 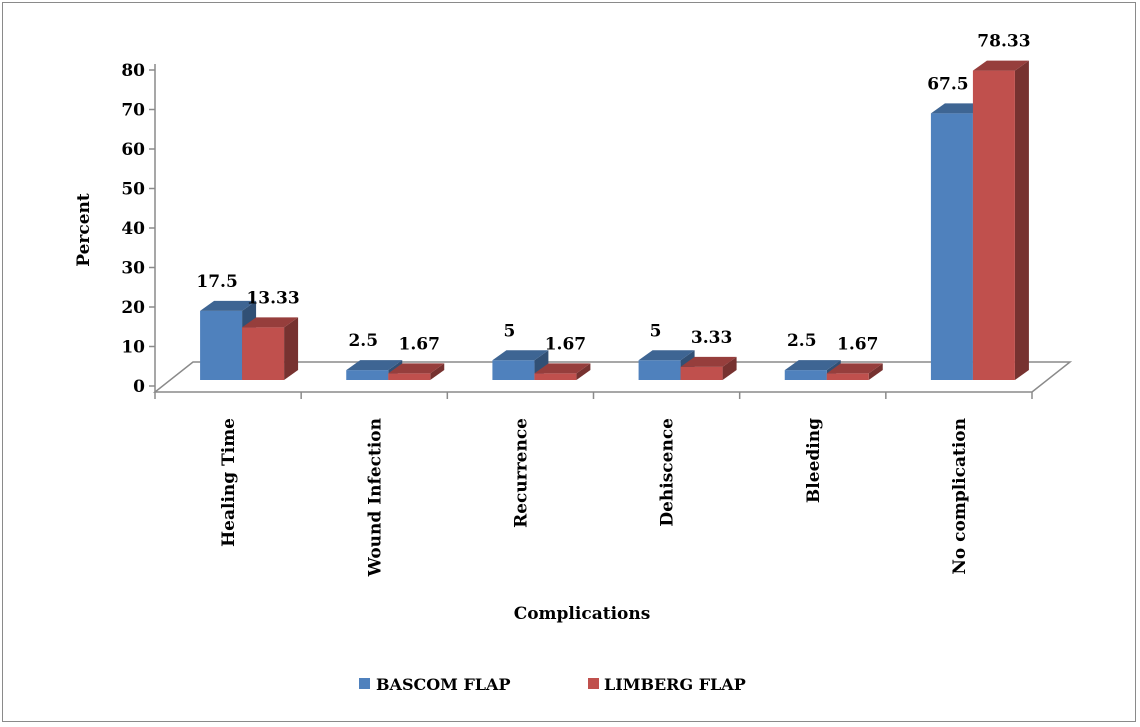 I want to click on bar-limberg-no-complication, so click(x=1000, y=220).